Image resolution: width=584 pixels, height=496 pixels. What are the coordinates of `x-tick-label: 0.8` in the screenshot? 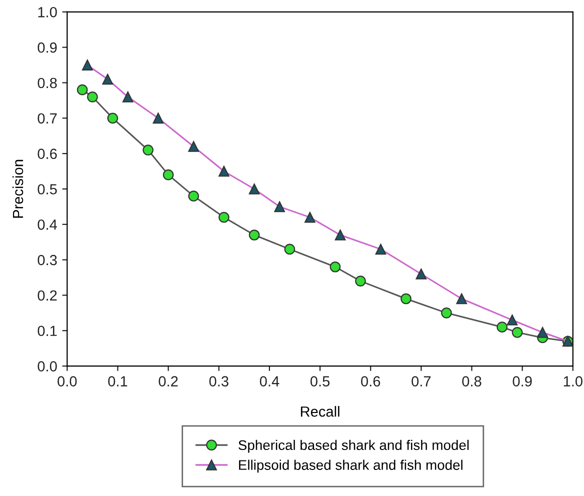 It's located at (472, 381).